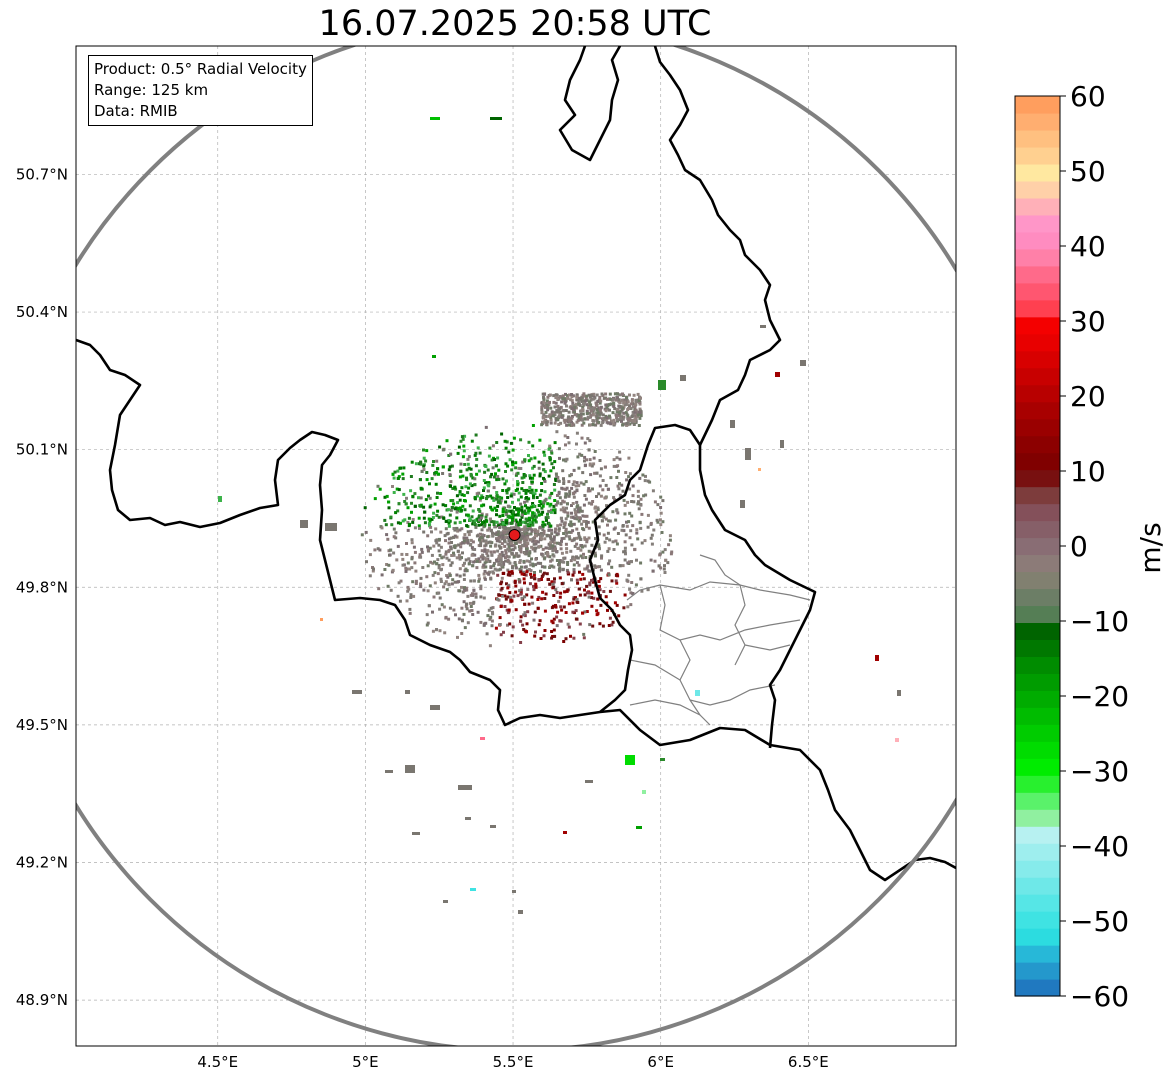 The height and width of the screenshot is (1081, 1171). What do you see at coordinates (1088, 246) in the screenshot?
I see `colorbar-tick-label: 40` at bounding box center [1088, 246].